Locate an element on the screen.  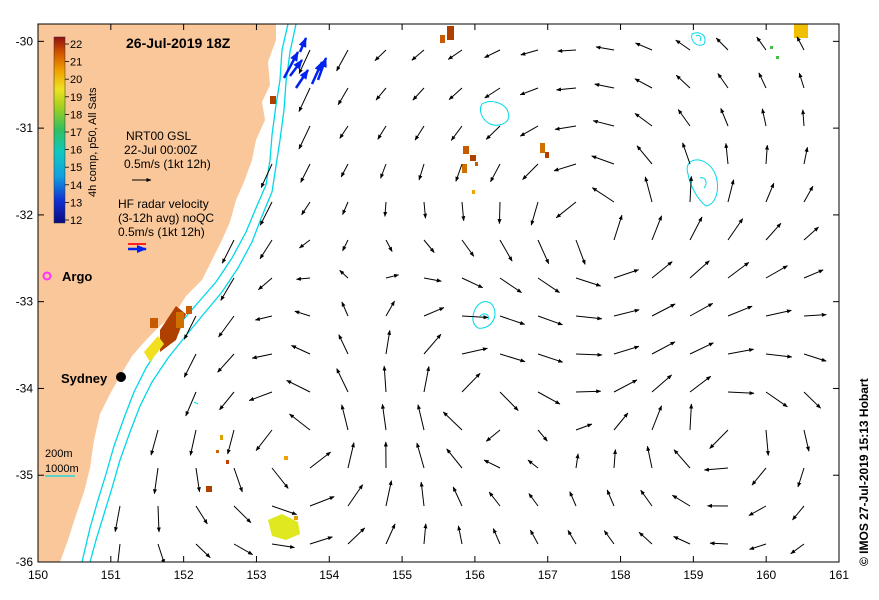
sydney-marker: Sydney is located at coordinates (93, 378).